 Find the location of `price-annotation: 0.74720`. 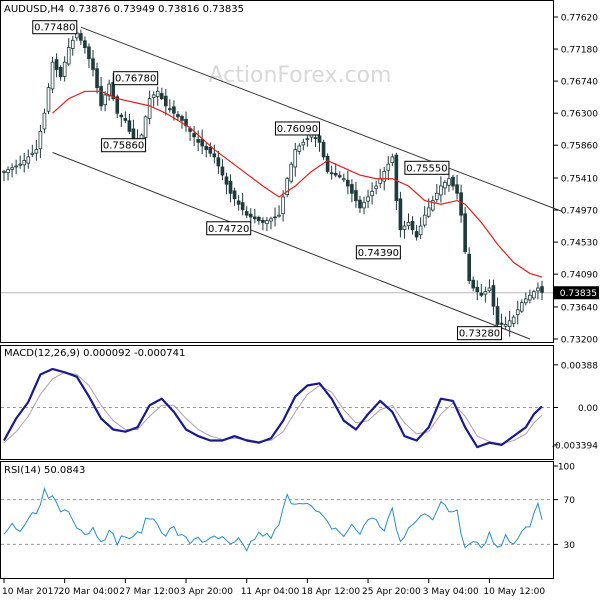

price-annotation: 0.74720 is located at coordinates (229, 228).